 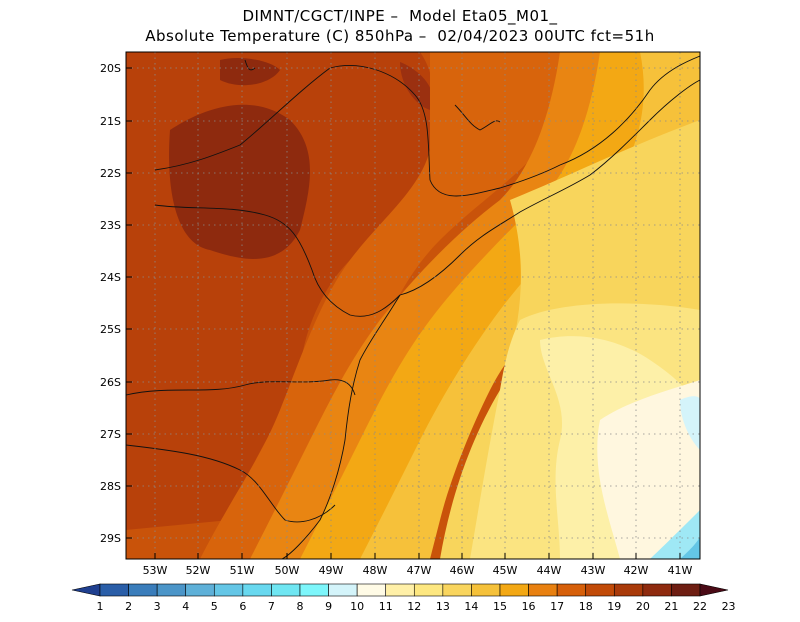 I want to click on colorbar-label: 14, so click(x=471, y=606).